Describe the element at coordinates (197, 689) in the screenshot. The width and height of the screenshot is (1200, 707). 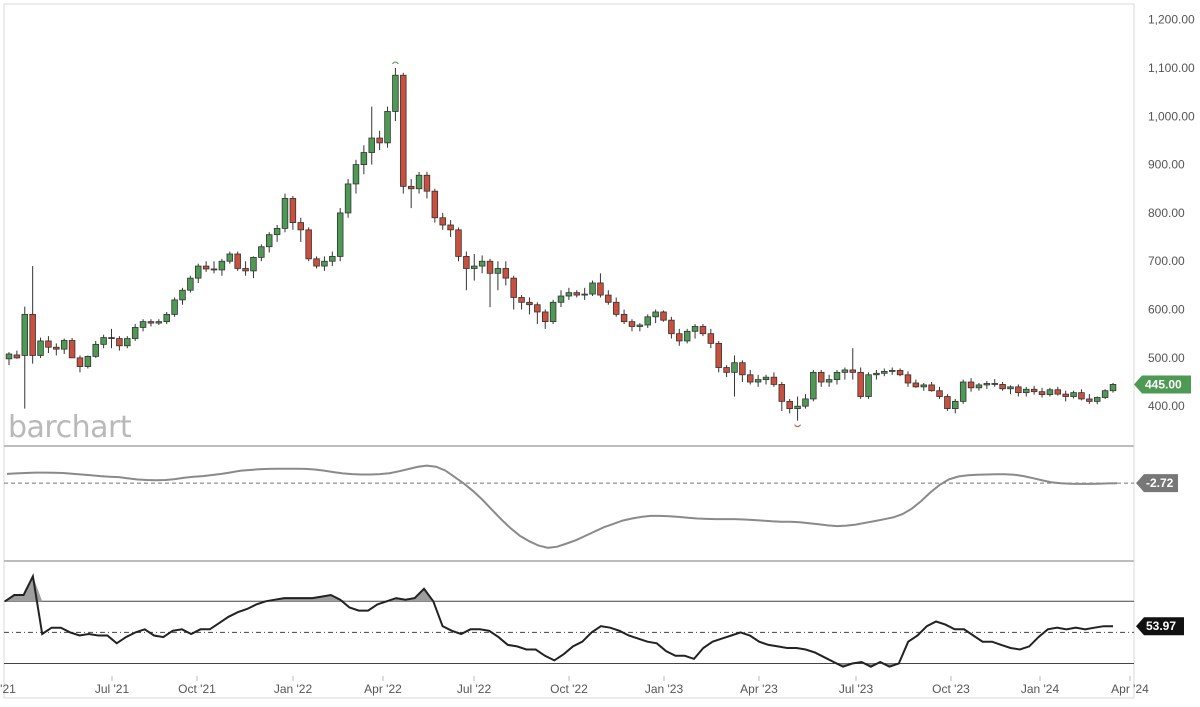
I see `x-tick-label-2: Oct '21` at that location.